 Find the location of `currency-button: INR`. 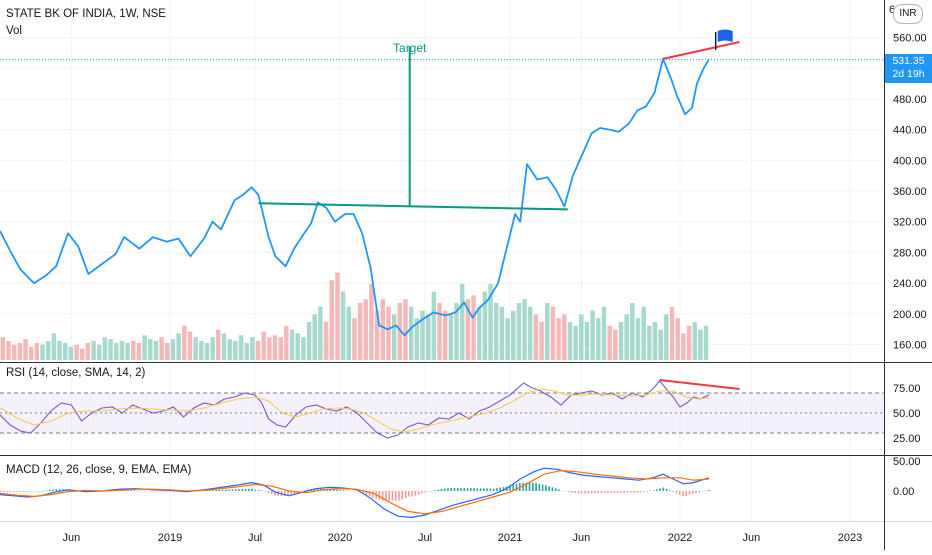

currency-button: INR is located at coordinates (908, 14).